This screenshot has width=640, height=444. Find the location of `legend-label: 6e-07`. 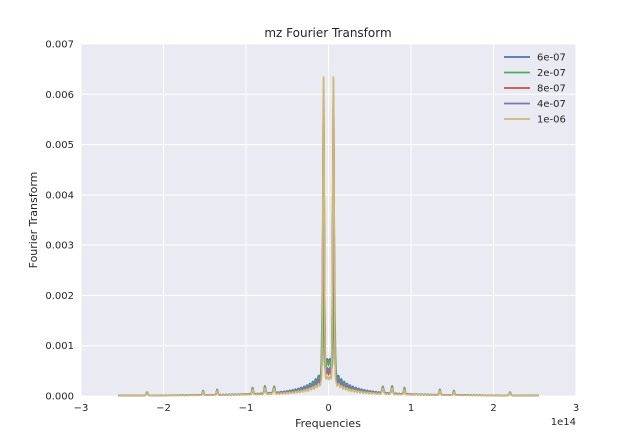

legend-label: 6e-07 is located at coordinates (551, 58).